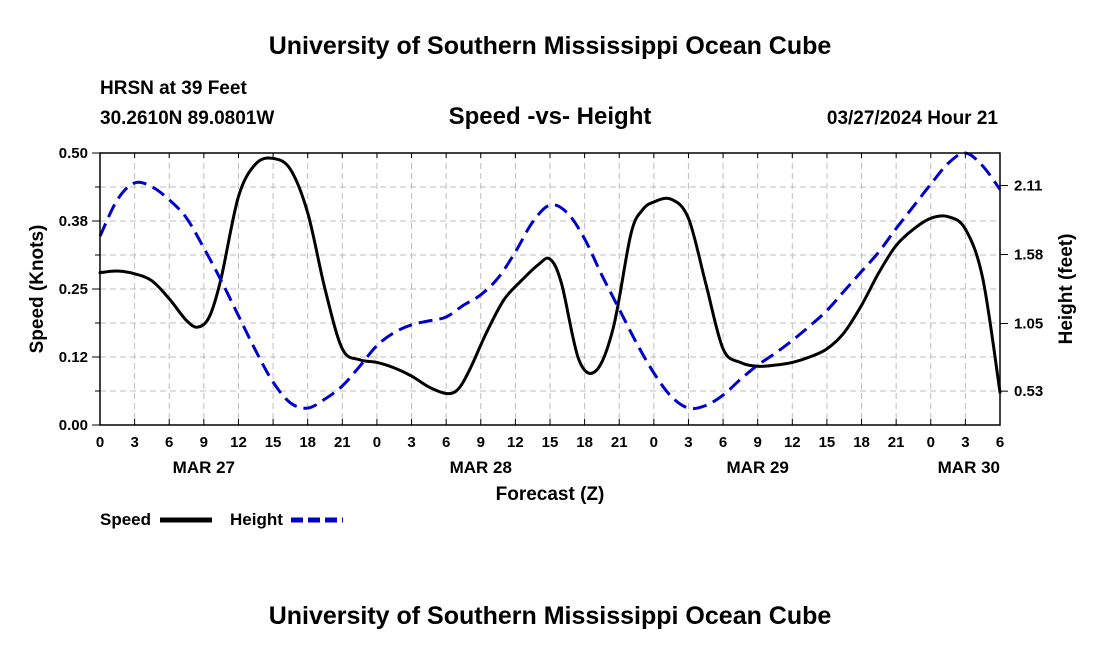 This screenshot has width=1100, height=650. What do you see at coordinates (73, 221) in the screenshot?
I see `y-left-tick-label: 0.38` at bounding box center [73, 221].